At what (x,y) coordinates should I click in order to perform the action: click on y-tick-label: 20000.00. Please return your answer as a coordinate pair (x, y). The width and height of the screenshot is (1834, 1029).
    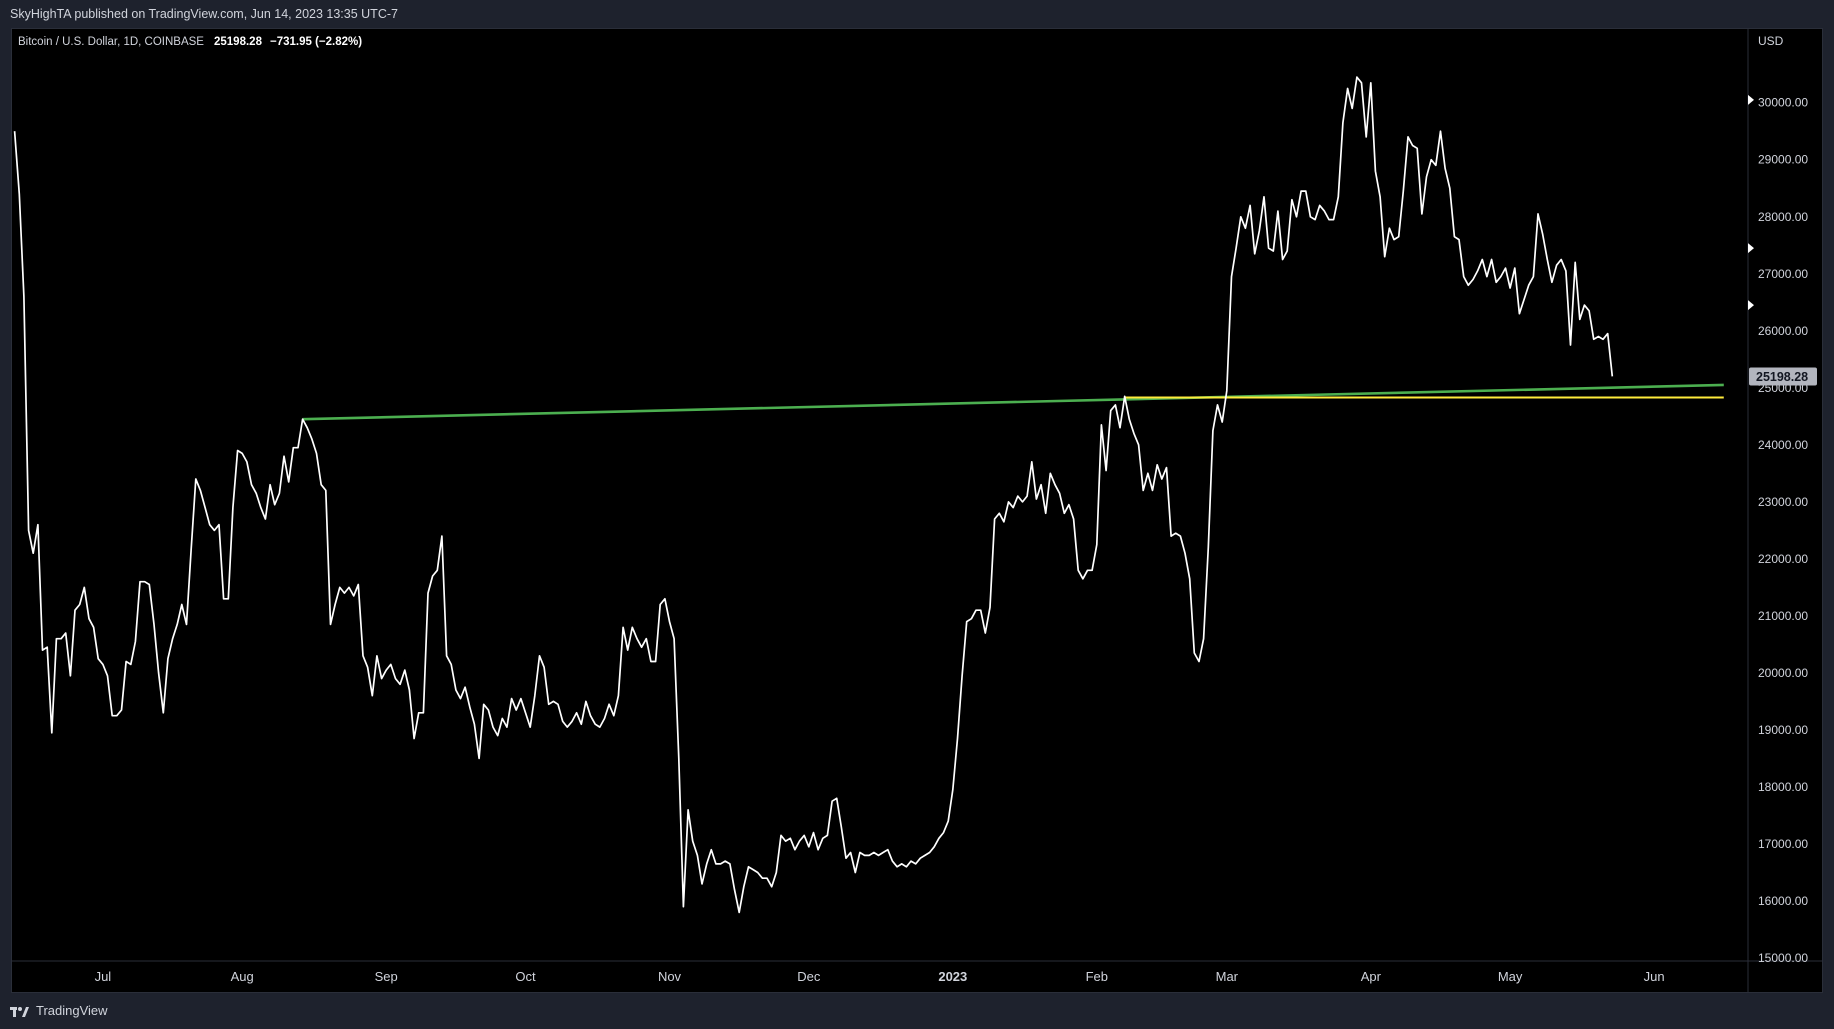
    Looking at the image, I should click on (1783, 673).